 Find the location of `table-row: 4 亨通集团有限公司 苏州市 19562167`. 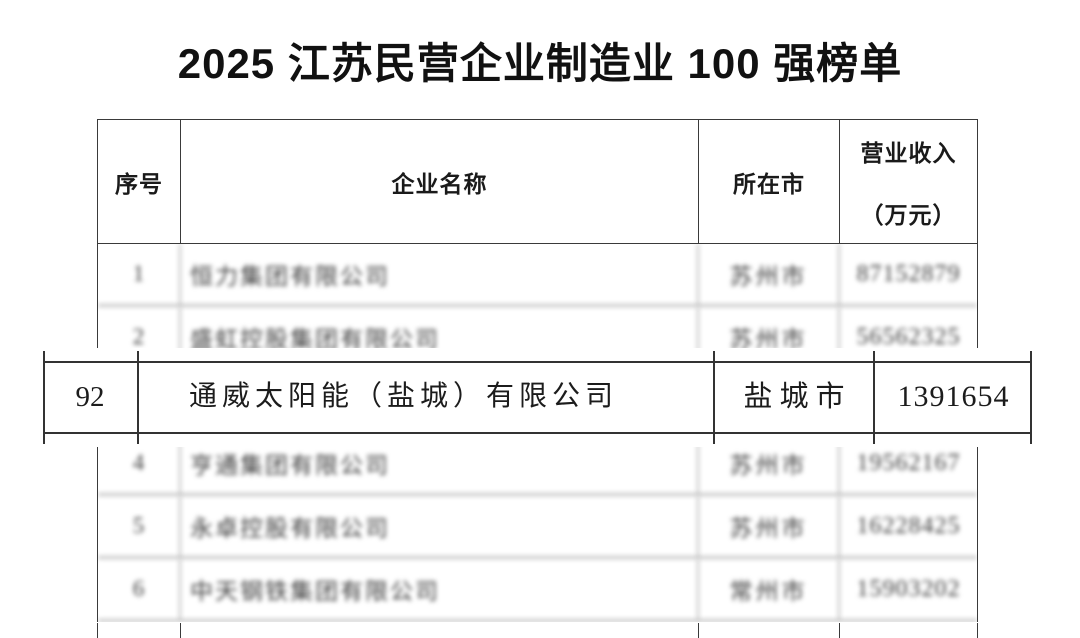

table-row: 4 亨通集团有限公司 苏州市 19562167 is located at coordinates (537, 464).